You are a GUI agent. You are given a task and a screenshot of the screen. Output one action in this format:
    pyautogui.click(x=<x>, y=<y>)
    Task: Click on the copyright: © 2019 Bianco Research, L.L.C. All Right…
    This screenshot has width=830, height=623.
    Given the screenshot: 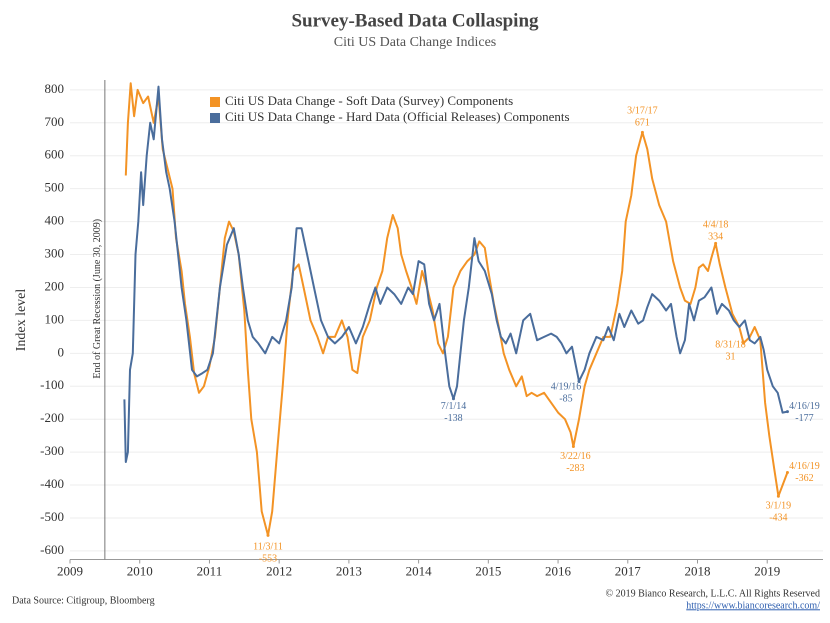 What is the action you would take?
    pyautogui.click(x=712, y=593)
    